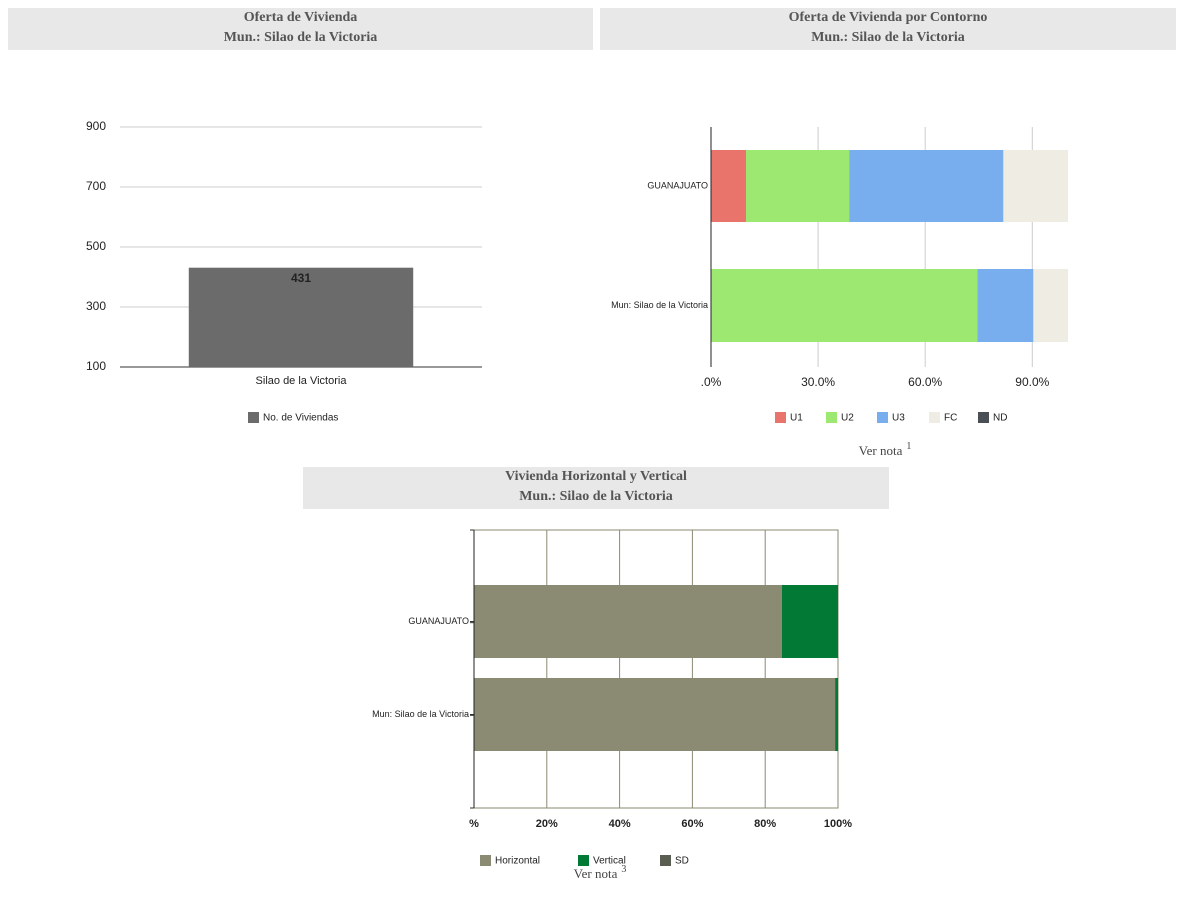  Describe the element at coordinates (950, 418) in the screenshot. I see `legend-label: FC` at that location.